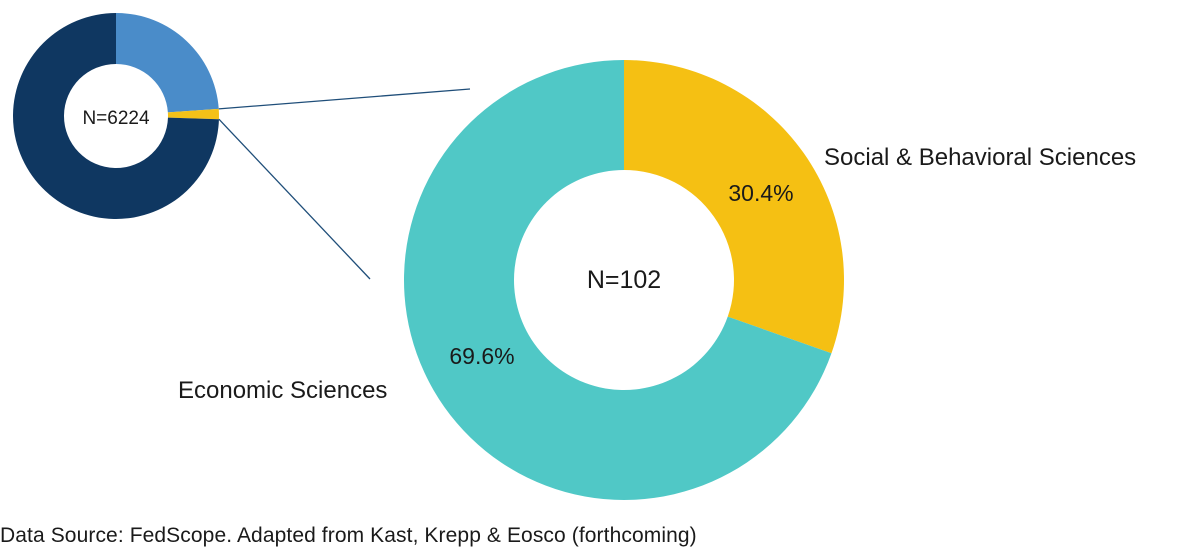 This screenshot has height=550, width=1200. Describe the element at coordinates (294, 199) in the screenshot. I see `connector-line-bottom` at that location.